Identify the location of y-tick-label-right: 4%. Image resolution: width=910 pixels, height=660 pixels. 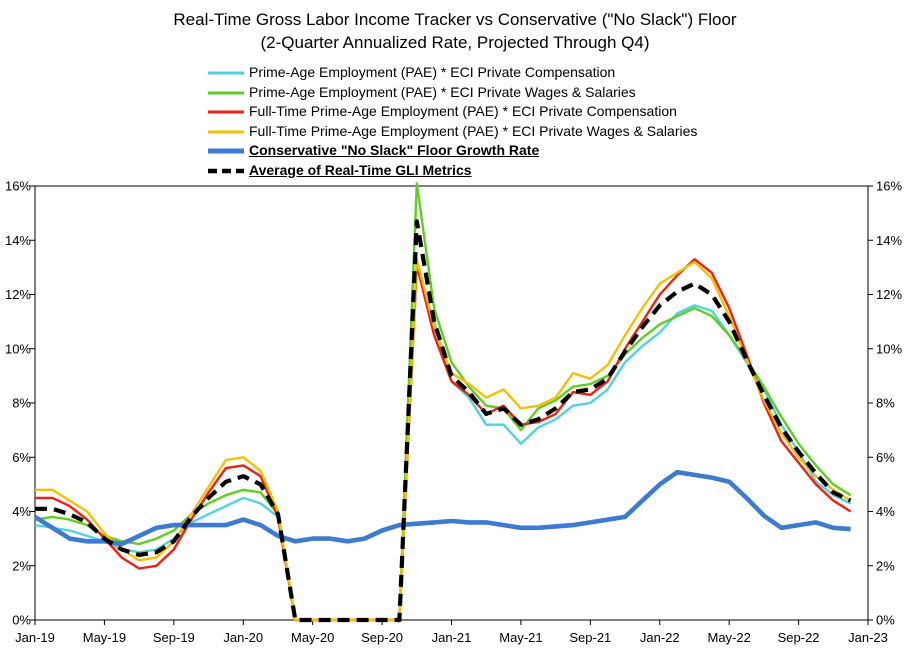
(885, 511).